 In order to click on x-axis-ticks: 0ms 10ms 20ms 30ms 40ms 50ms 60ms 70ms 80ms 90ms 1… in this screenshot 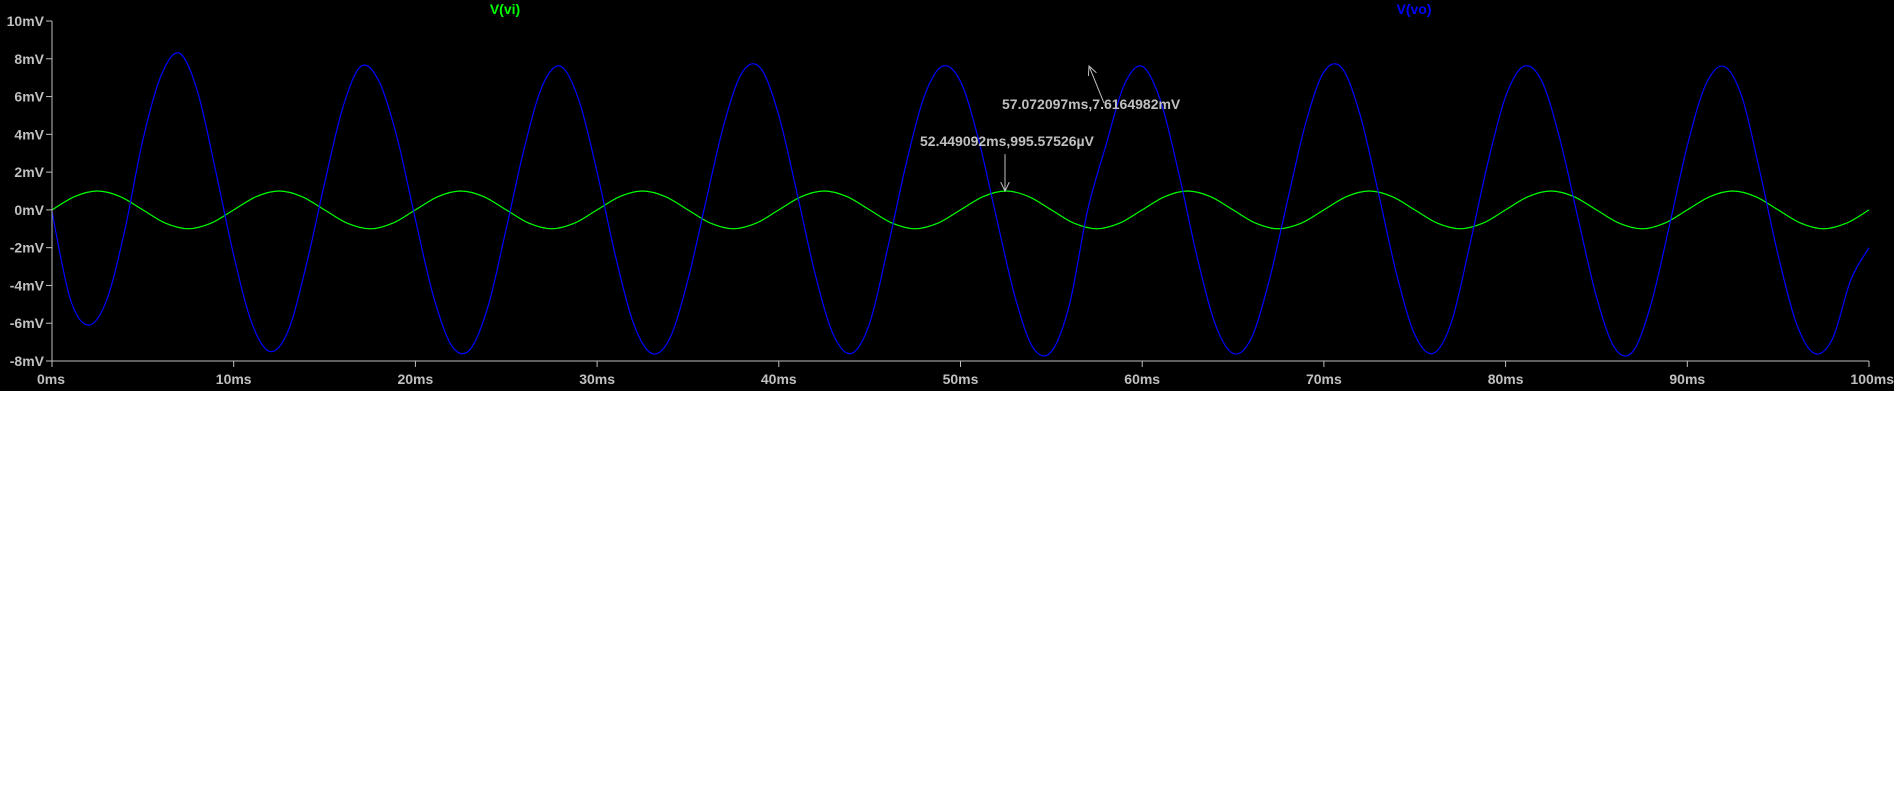, I will do `click(965, 374)`.